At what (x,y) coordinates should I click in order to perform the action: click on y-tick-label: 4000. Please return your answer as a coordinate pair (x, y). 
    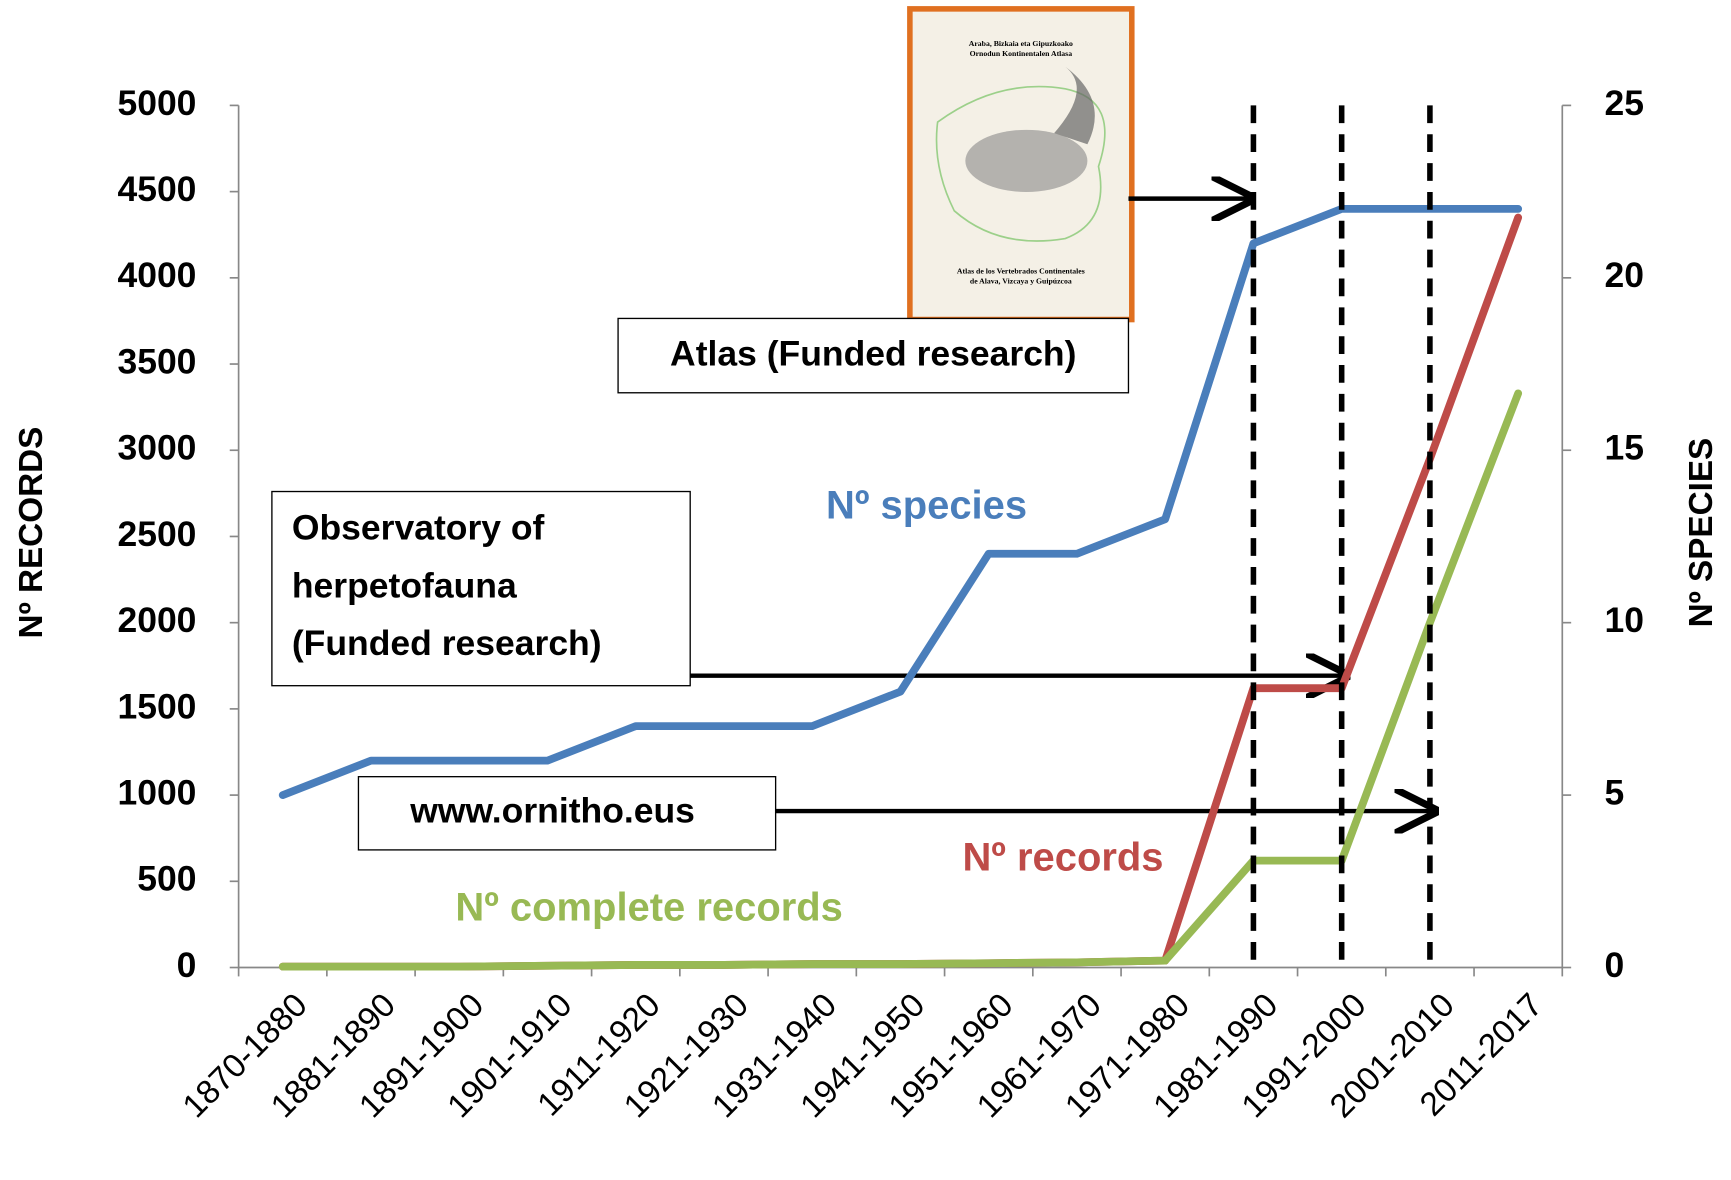
    Looking at the image, I should click on (156, 275).